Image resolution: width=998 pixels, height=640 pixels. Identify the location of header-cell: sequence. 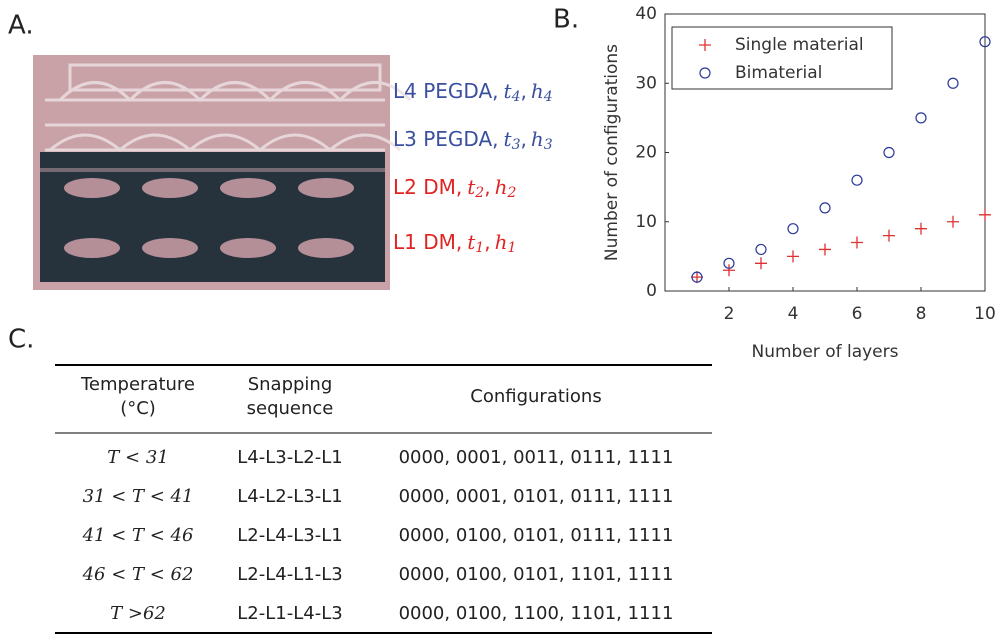
(290, 408).